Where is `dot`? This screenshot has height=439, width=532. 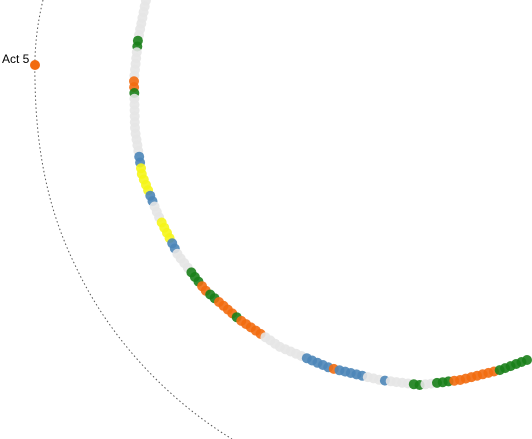 dot is located at coordinates (527, 360).